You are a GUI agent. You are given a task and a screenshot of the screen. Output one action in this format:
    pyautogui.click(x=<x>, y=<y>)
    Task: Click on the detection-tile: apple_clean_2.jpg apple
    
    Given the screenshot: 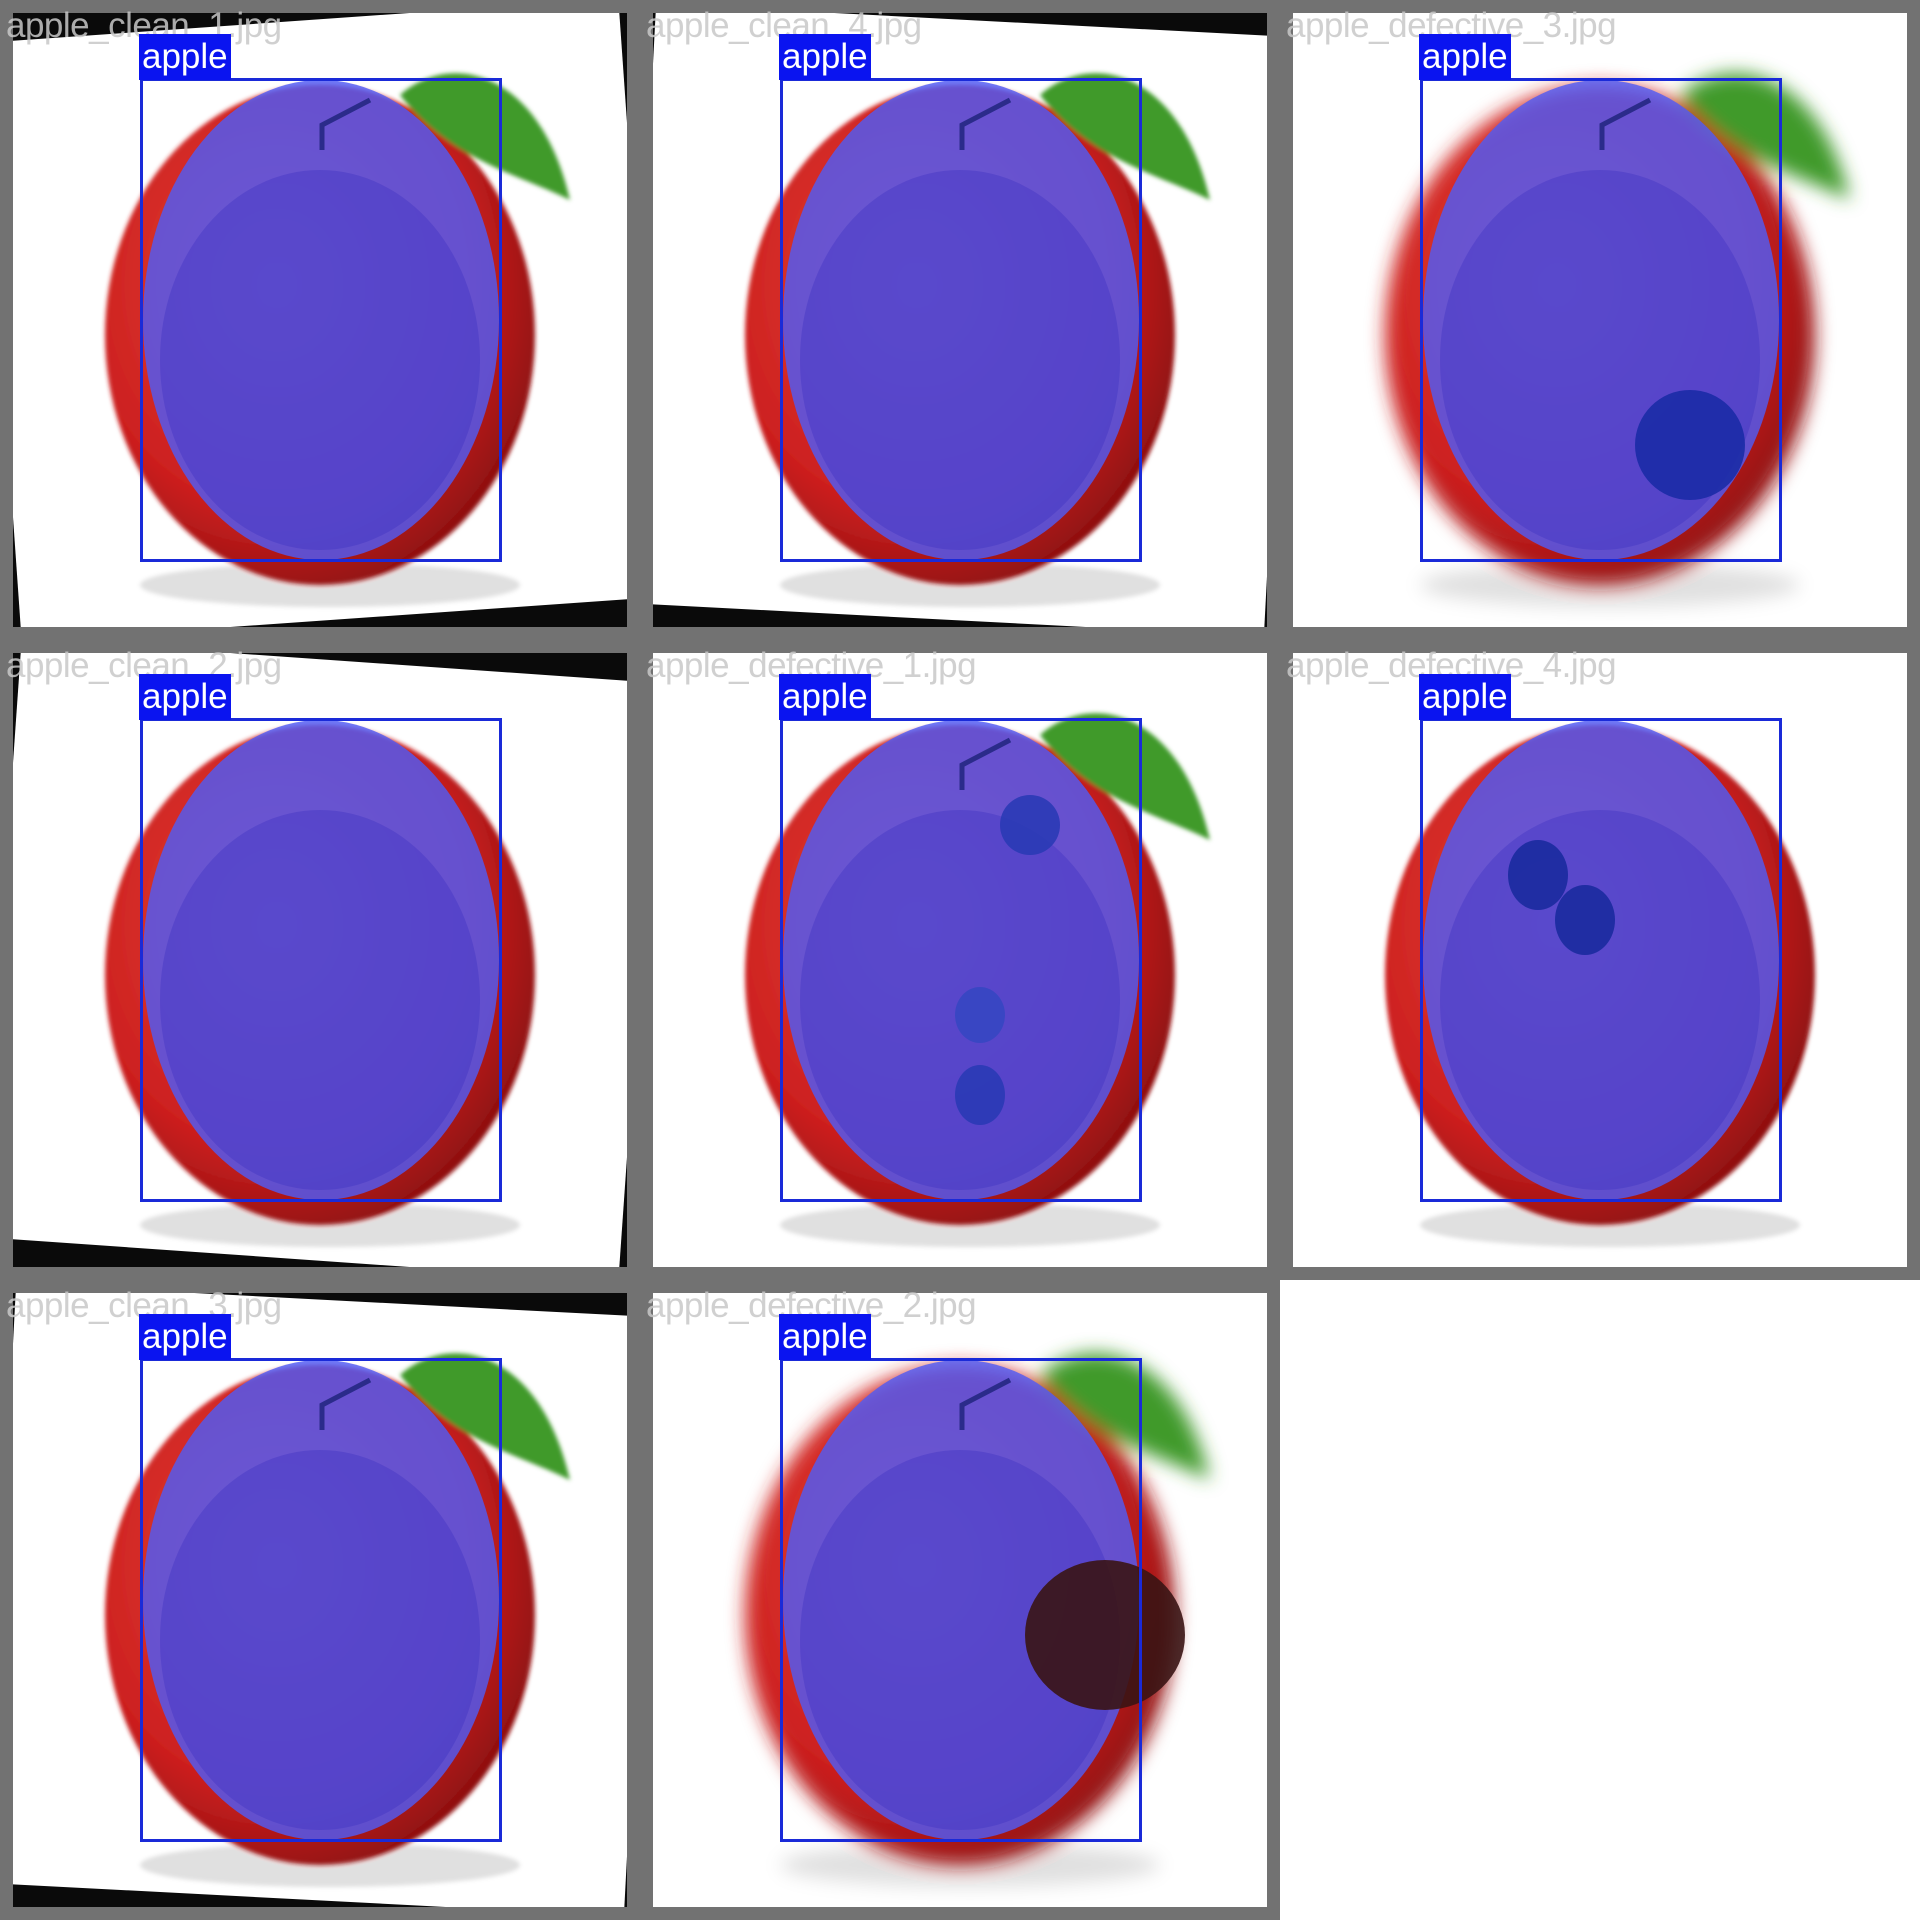 What is the action you would take?
    pyautogui.click(x=320, y=960)
    